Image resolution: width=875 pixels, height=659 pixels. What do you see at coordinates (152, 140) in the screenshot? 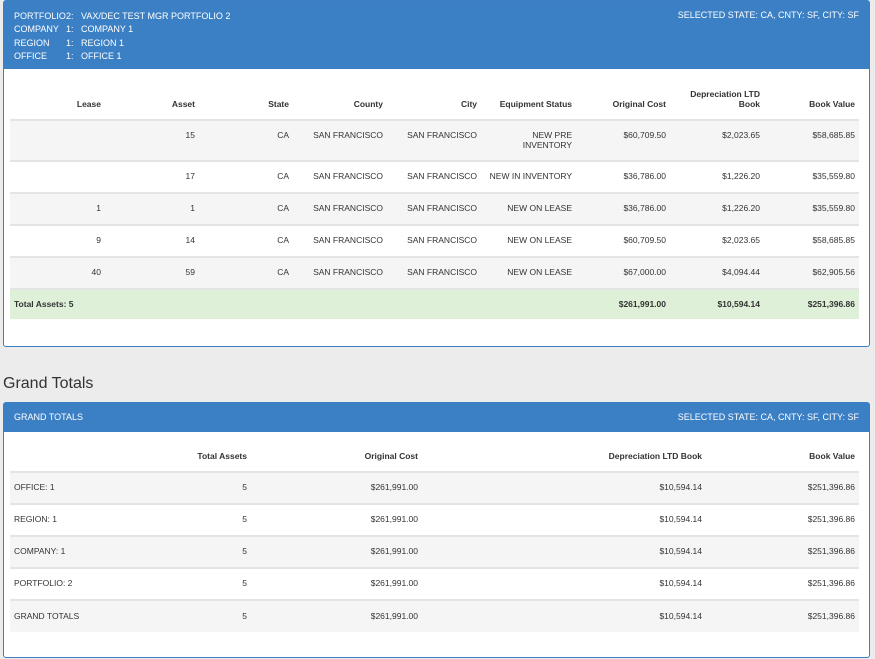
I see `cell-asset: 15` at bounding box center [152, 140].